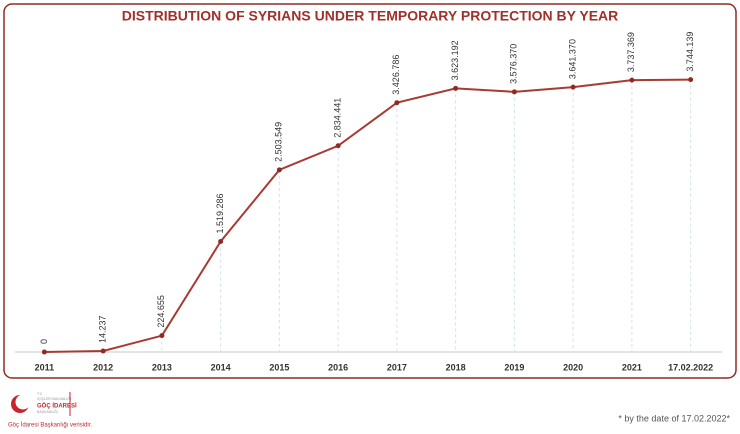 The width and height of the screenshot is (740, 434). What do you see at coordinates (50, 425) in the screenshot?
I see `source: Göç İdaresi Başkanlığı verisidir.` at bounding box center [50, 425].